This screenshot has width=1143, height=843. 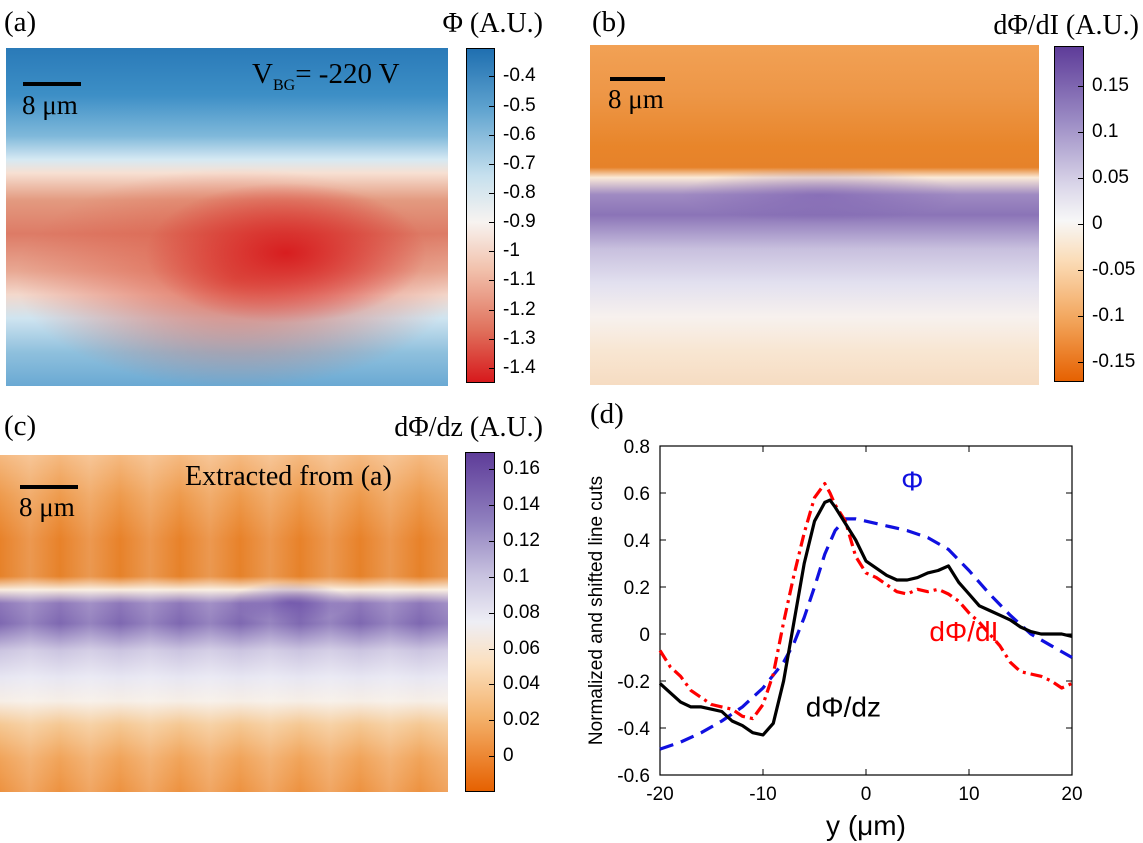 What do you see at coordinates (47, 507) in the screenshot?
I see `panel-c-scalebar-label: 8 μm` at bounding box center [47, 507].